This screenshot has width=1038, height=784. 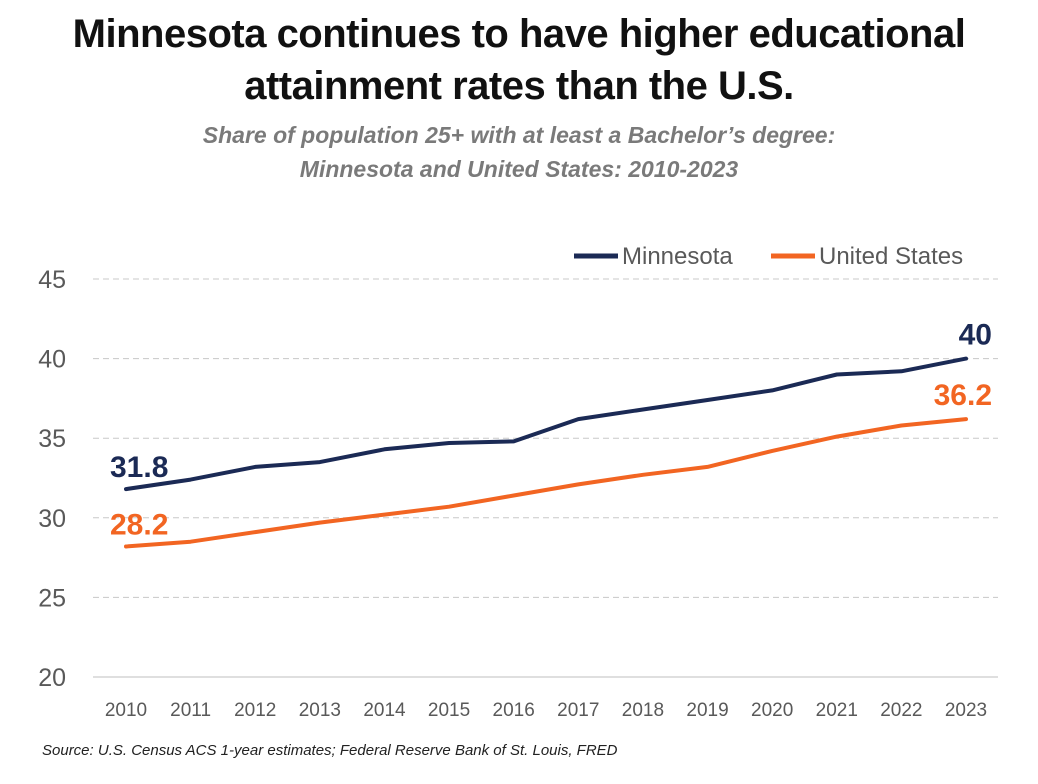 I want to click on legend-label-minnesota: Minnesota, so click(x=677, y=256).